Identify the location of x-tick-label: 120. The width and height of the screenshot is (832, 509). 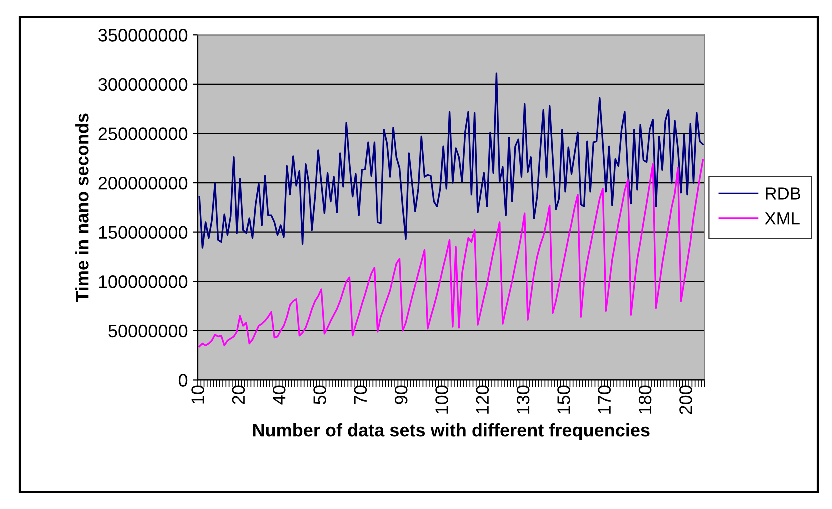
(483, 400).